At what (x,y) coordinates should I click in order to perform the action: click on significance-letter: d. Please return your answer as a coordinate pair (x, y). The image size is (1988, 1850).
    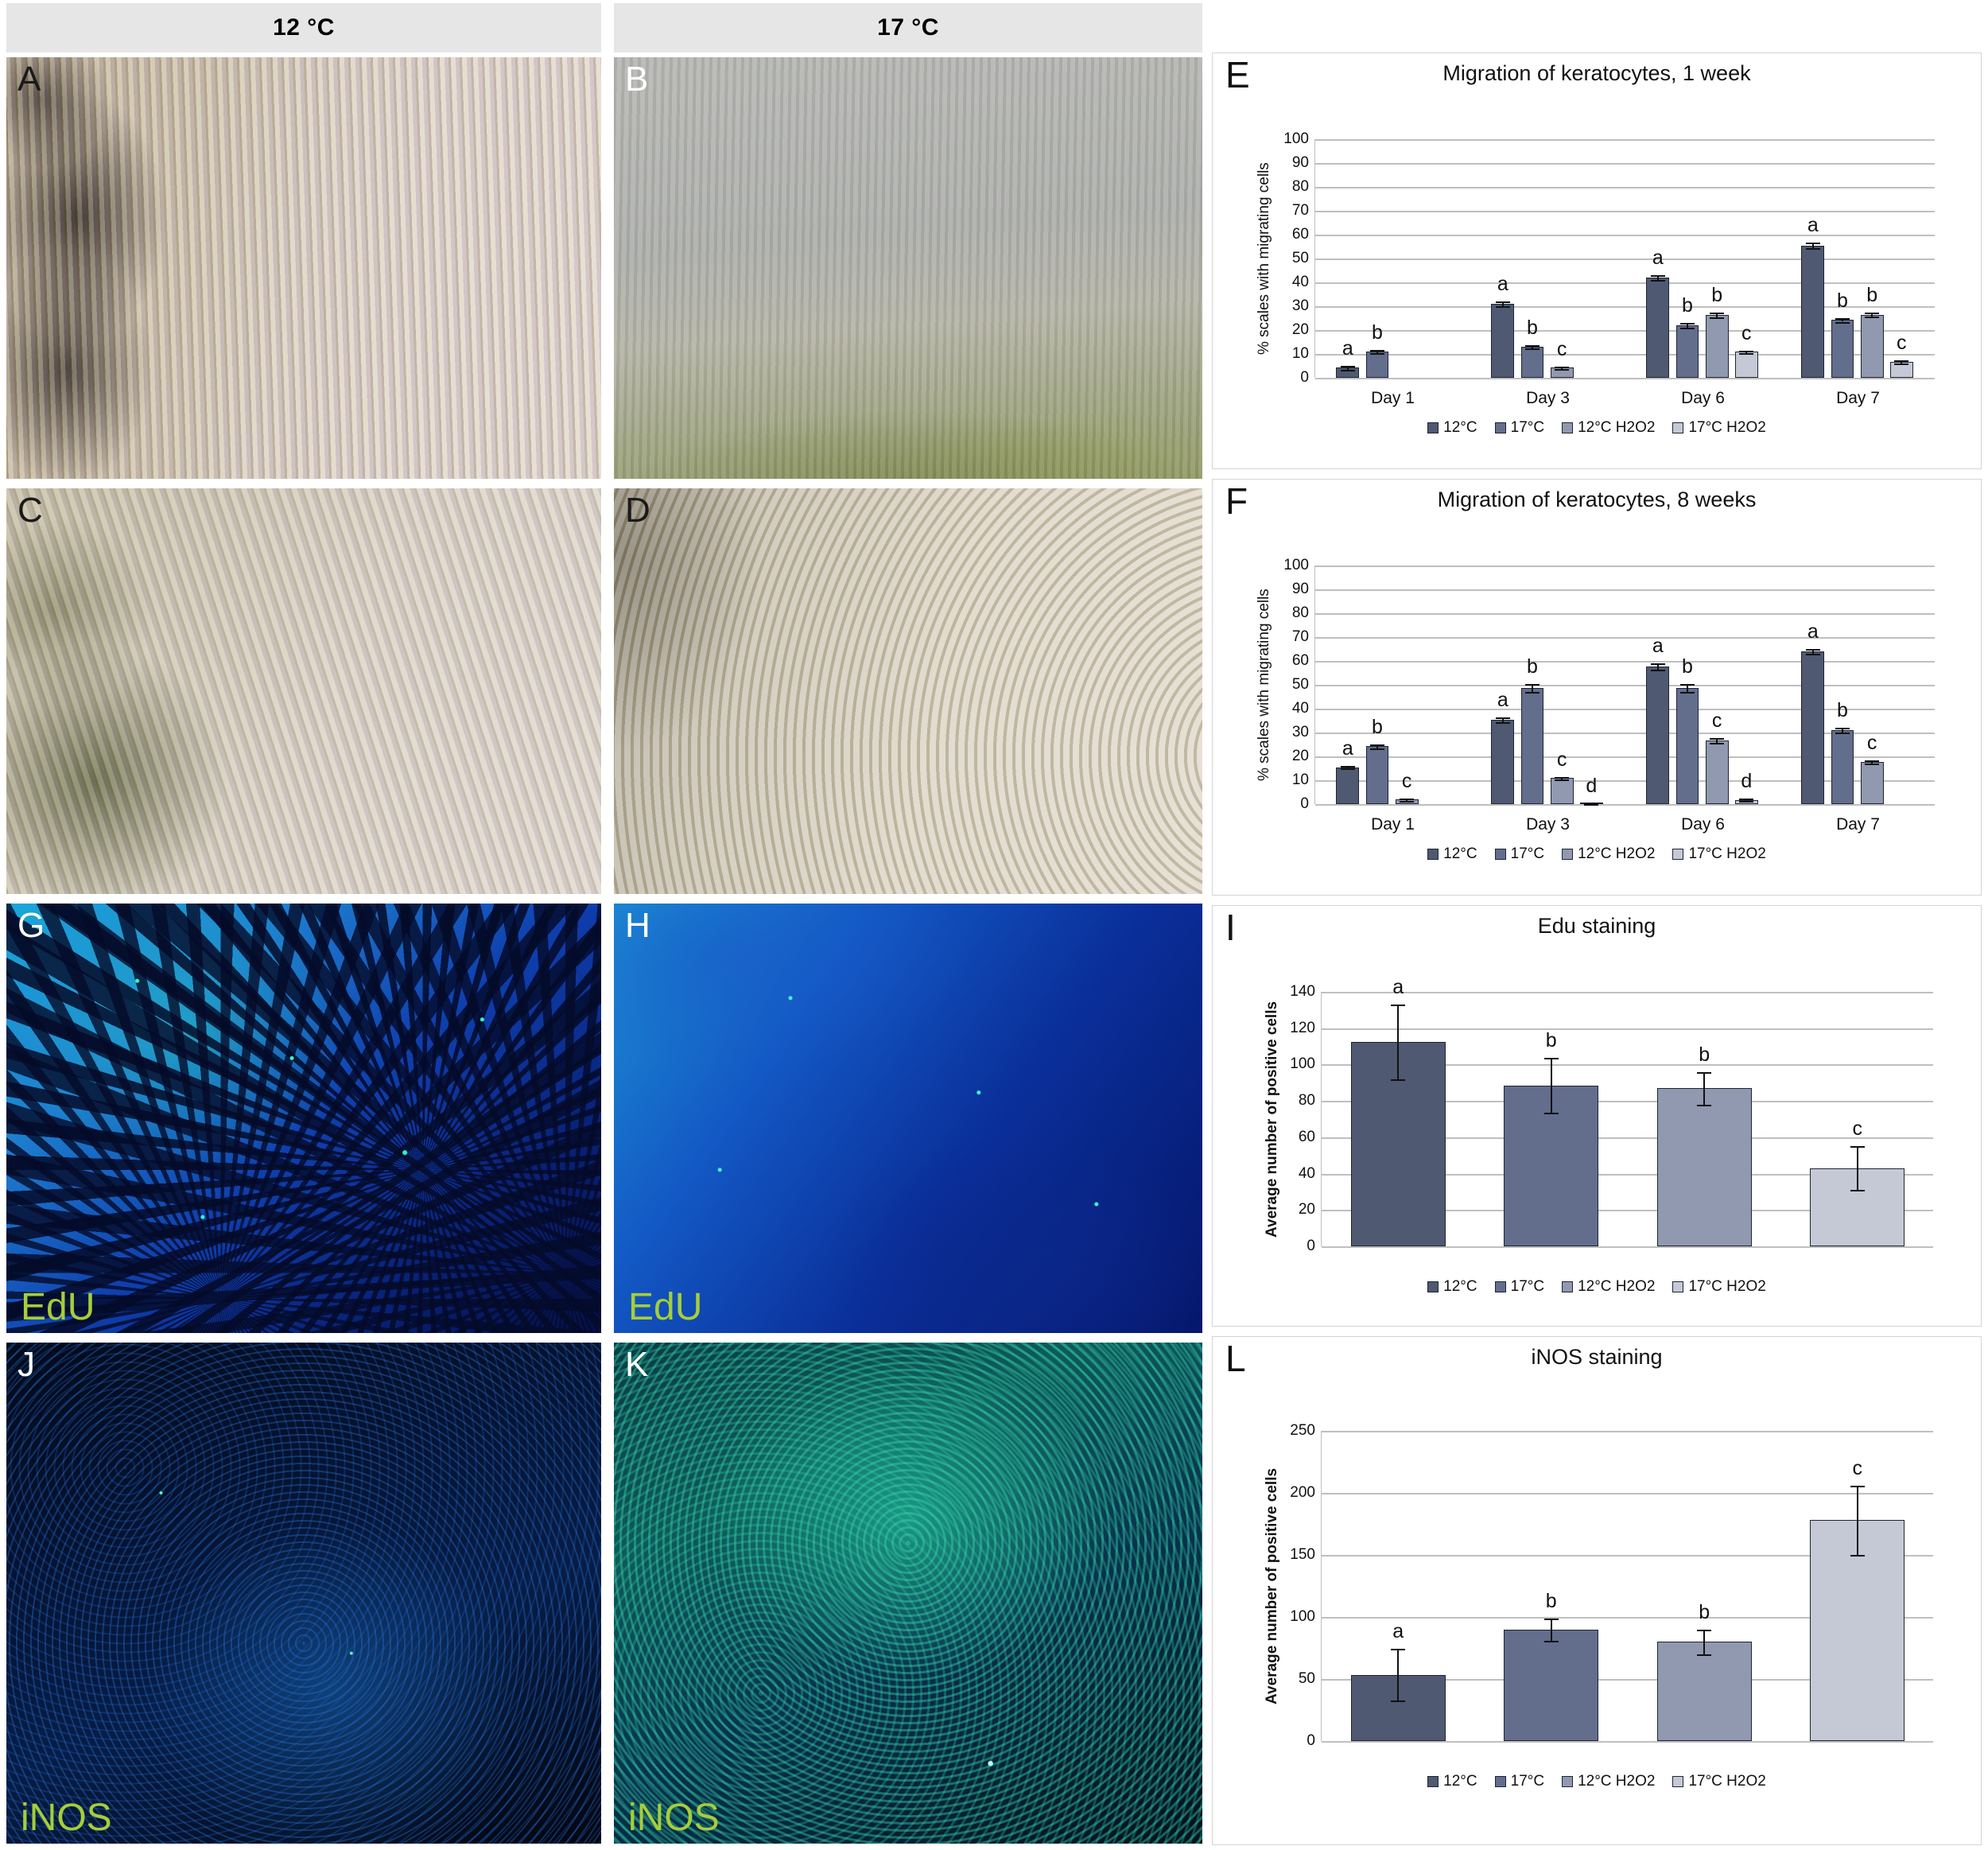
    Looking at the image, I should click on (1592, 785).